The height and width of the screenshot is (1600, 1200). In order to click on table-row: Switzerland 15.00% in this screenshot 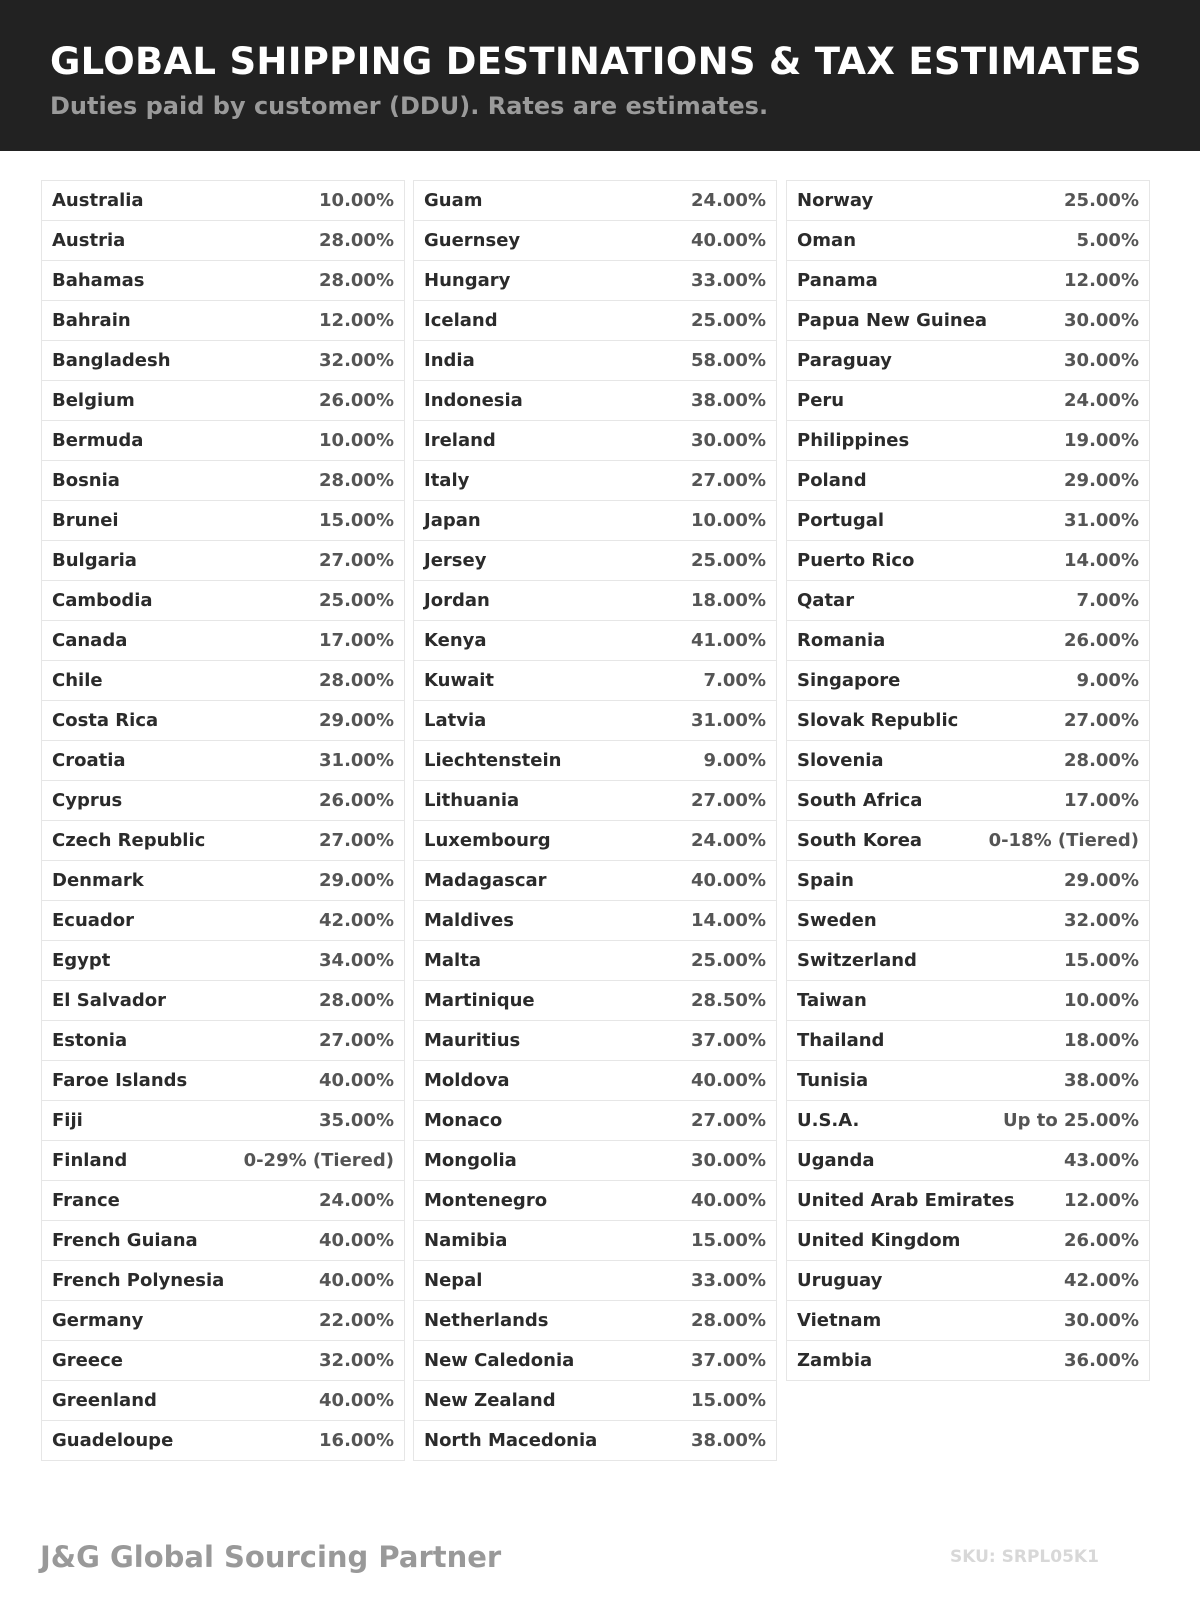, I will do `click(968, 961)`.